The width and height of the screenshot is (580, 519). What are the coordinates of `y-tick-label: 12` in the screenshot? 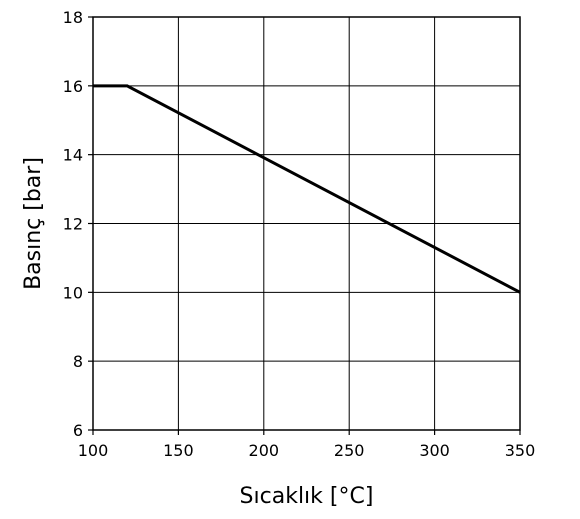 It's located at (73, 224).